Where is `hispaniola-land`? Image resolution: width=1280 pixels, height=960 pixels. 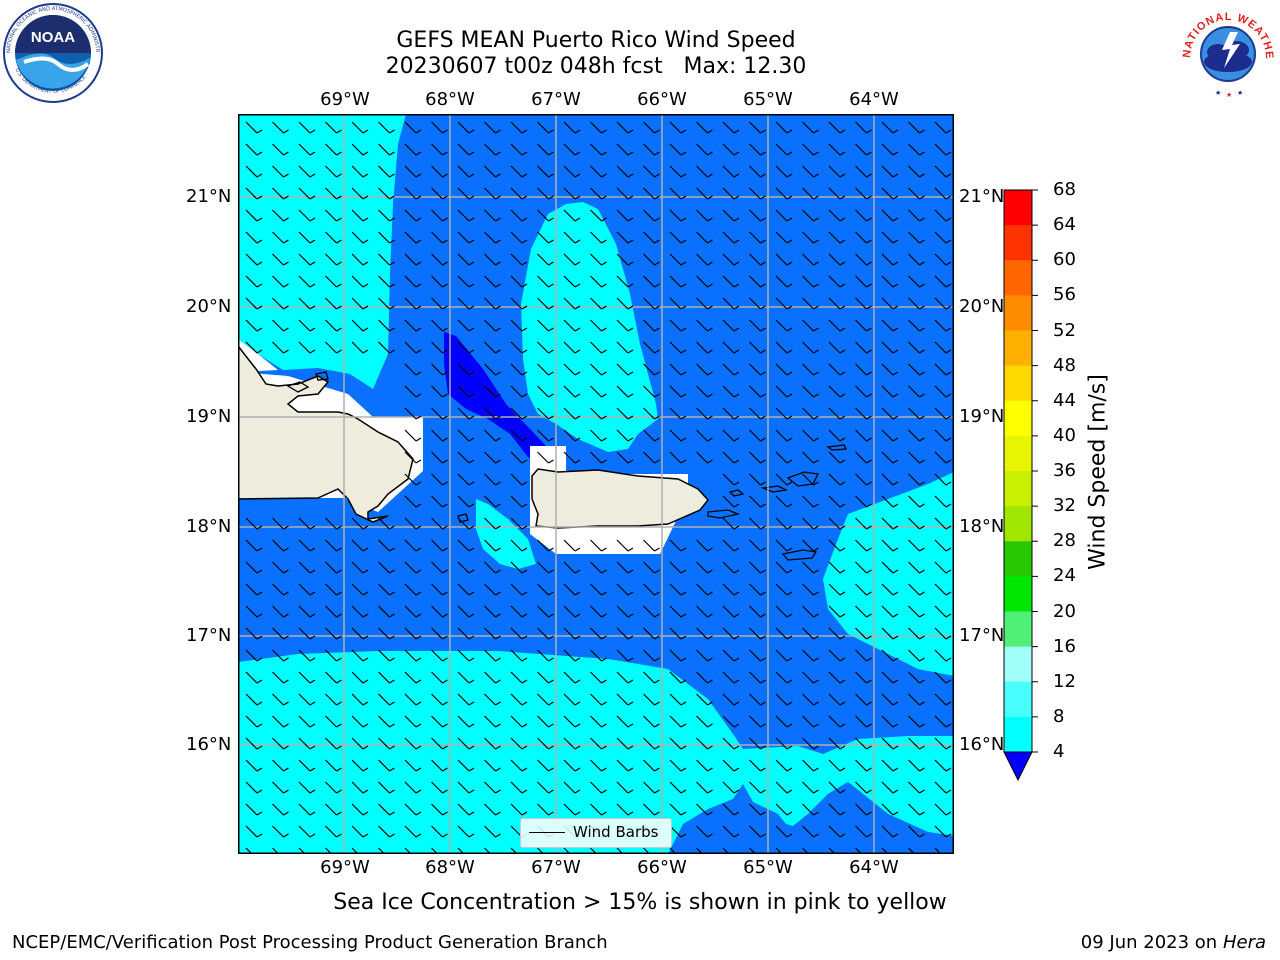 hispaniola-land is located at coordinates (326, 433).